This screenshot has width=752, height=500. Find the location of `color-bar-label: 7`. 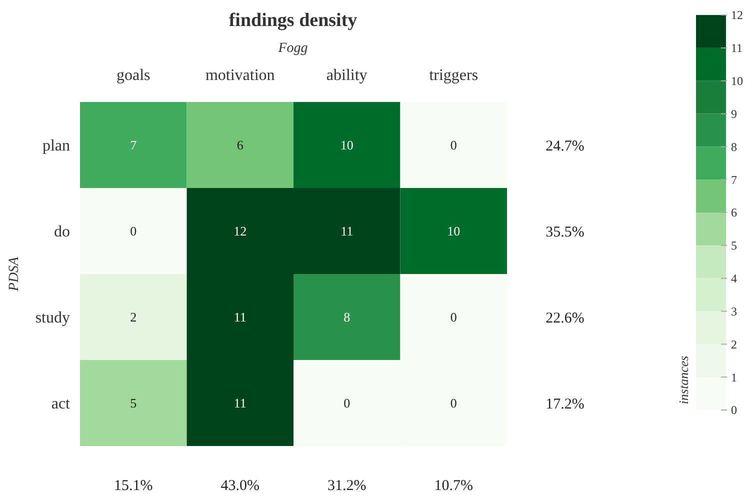

color-bar-label: 7 is located at coordinates (734, 179).